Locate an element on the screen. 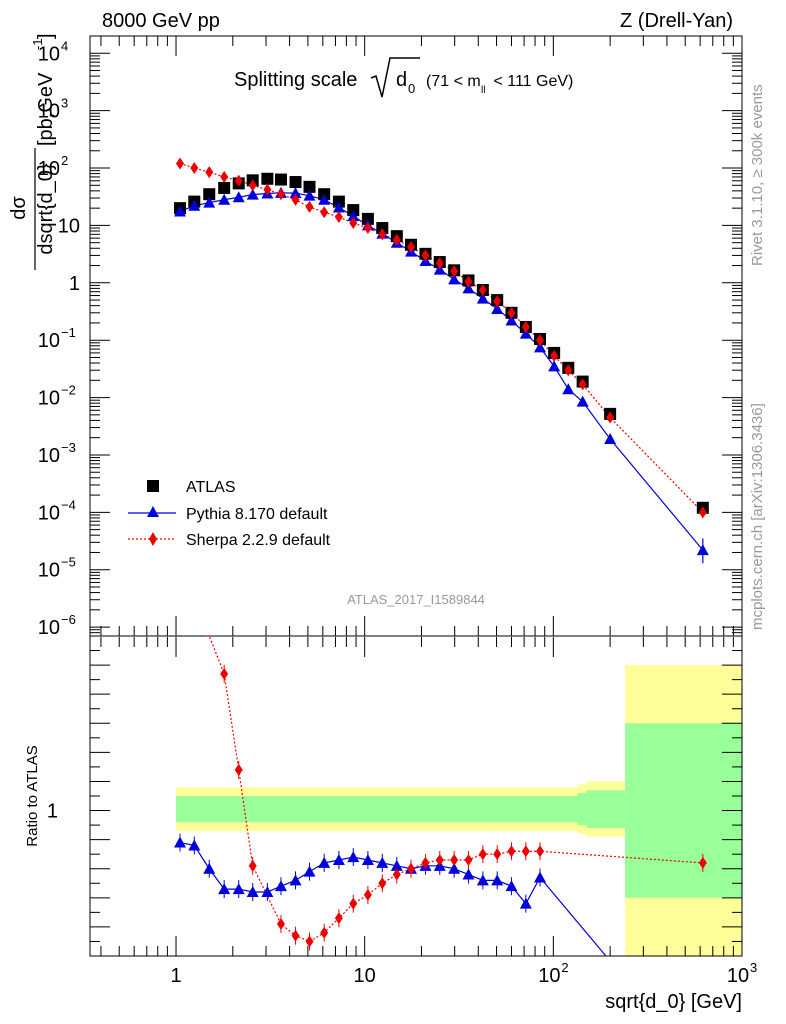 This screenshot has width=786, height=1024. legend-pythia-marker is located at coordinates (153, 511).